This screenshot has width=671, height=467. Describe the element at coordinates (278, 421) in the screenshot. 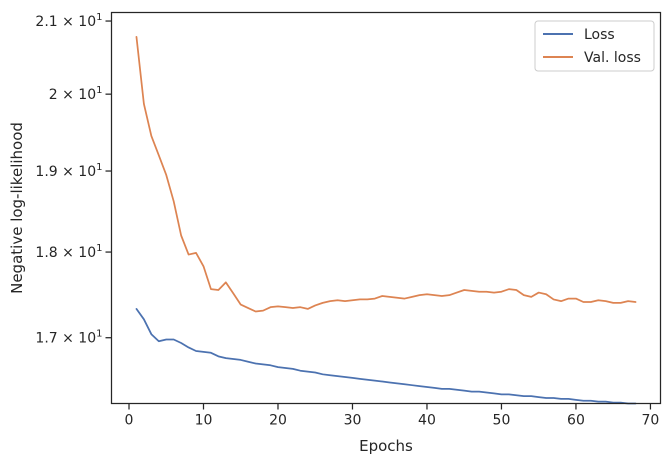

I see `x-tick-label: 20` at that location.